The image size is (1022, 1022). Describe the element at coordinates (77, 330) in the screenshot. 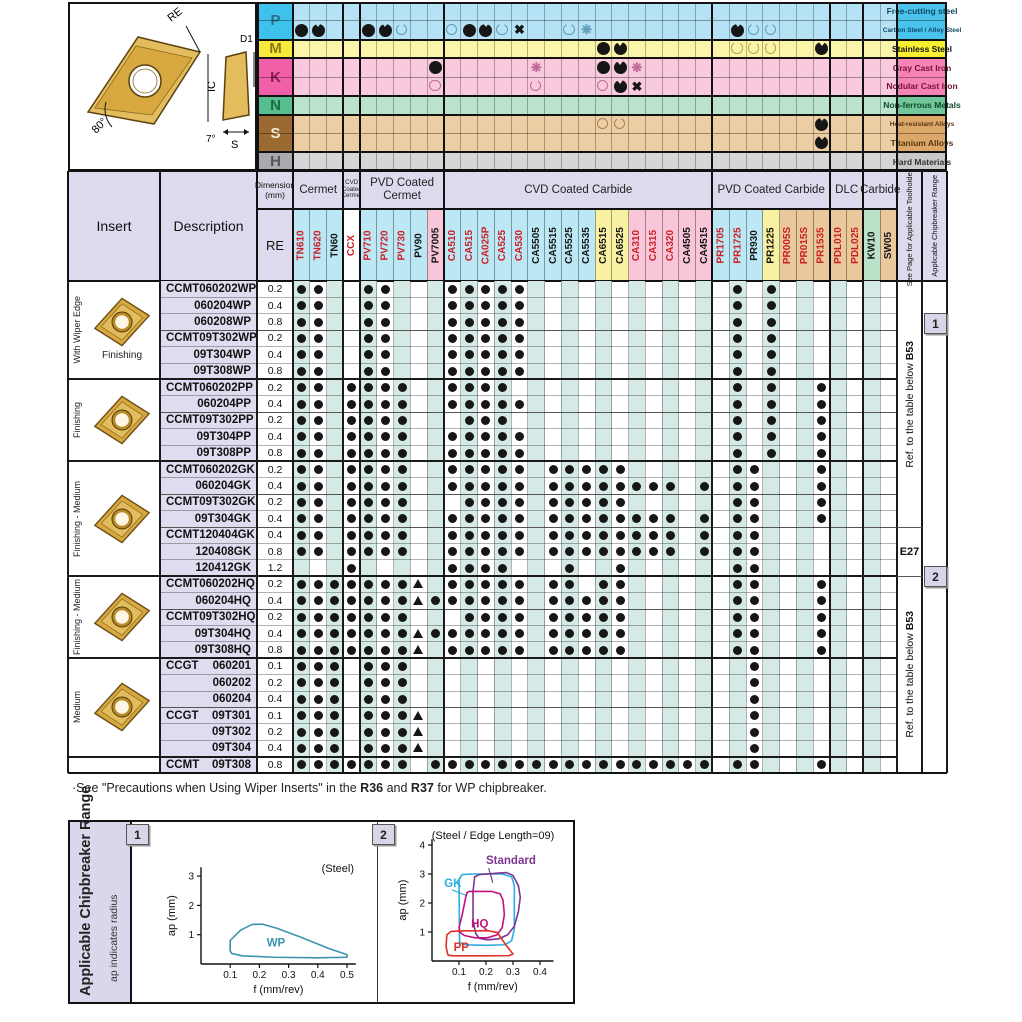

I see `insert-group-label: With Wiper Edge` at that location.